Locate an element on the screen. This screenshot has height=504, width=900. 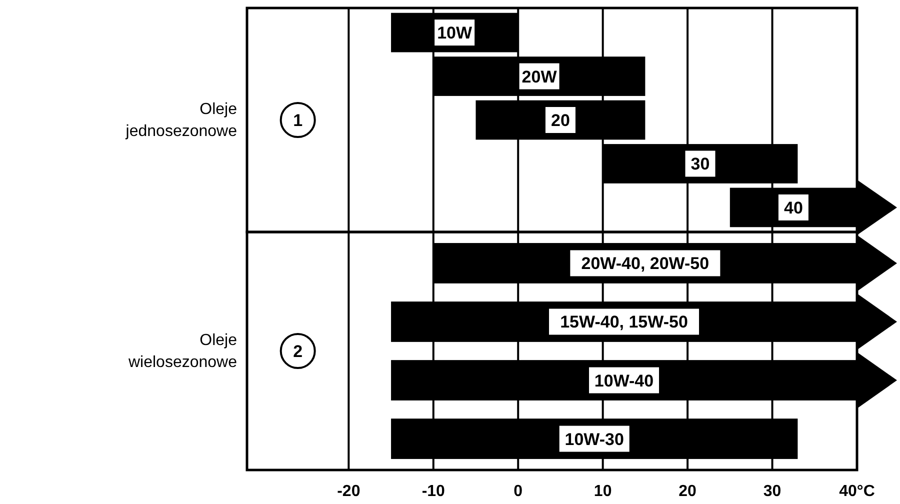
y-tick-label: 10W-30 is located at coordinates (594, 439).